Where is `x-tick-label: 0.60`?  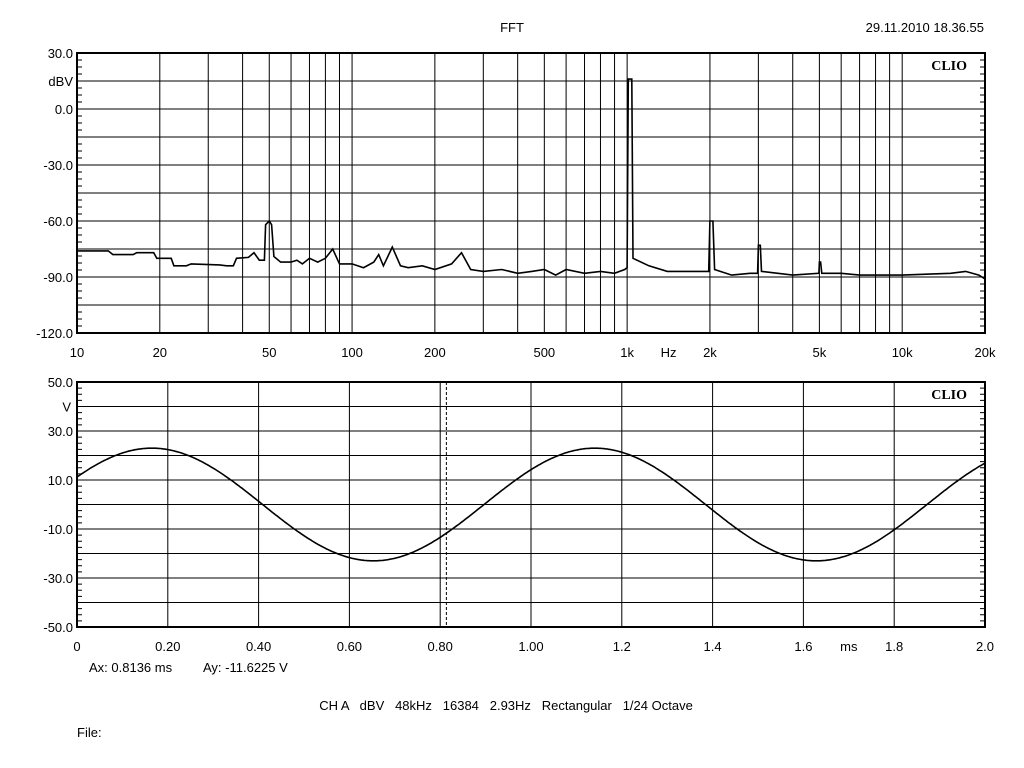 x-tick-label: 0.60 is located at coordinates (349, 646).